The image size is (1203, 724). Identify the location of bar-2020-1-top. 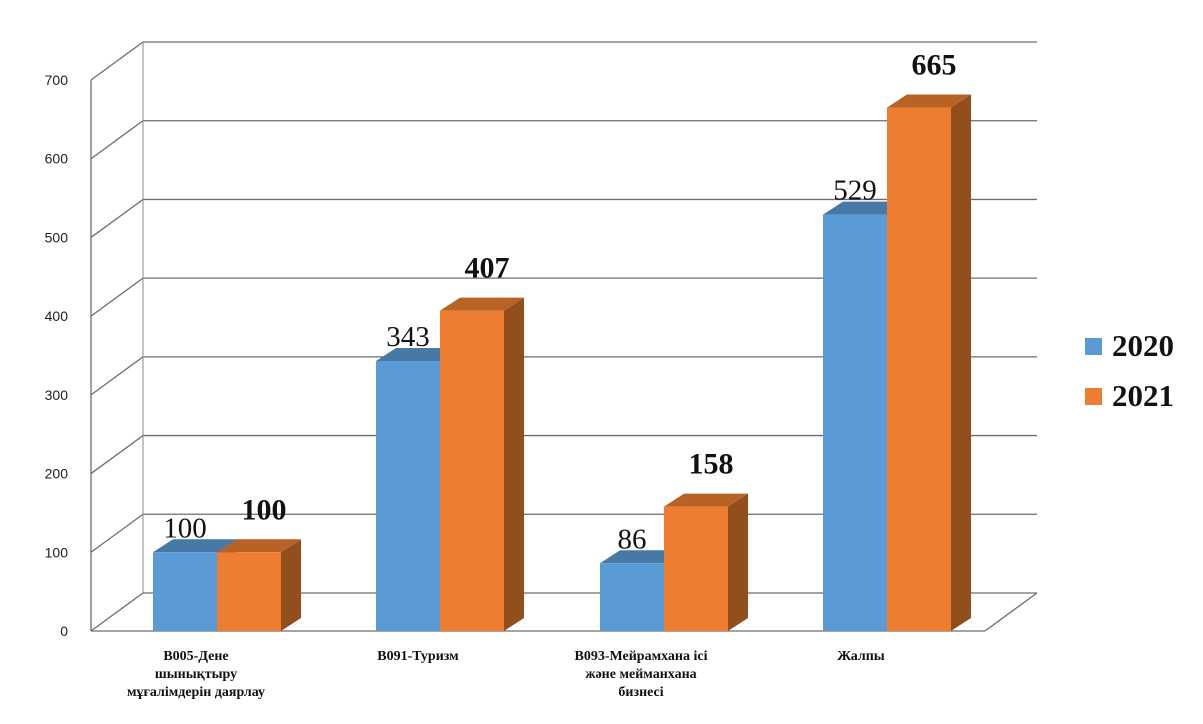
(418, 355).